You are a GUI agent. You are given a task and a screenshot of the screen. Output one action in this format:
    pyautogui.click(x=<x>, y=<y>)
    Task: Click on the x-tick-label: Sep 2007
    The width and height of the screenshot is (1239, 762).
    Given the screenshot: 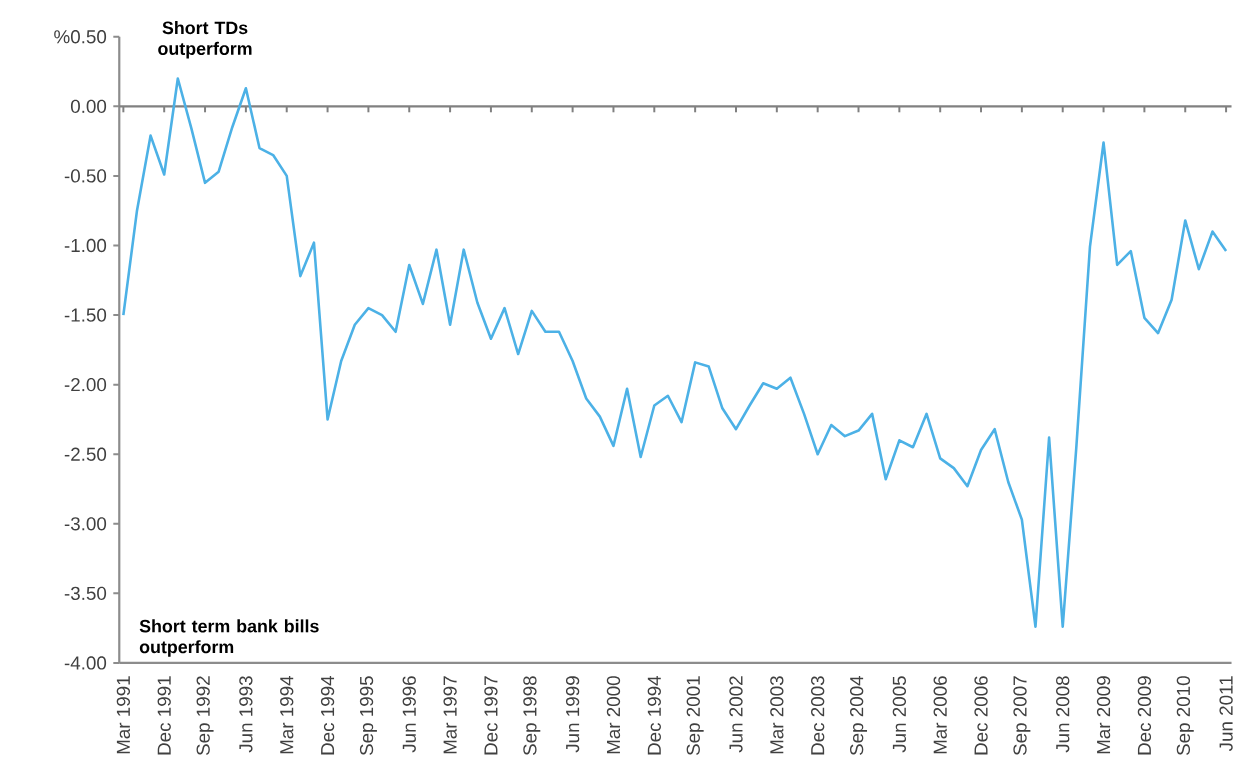 What is the action you would take?
    pyautogui.click(x=1022, y=715)
    